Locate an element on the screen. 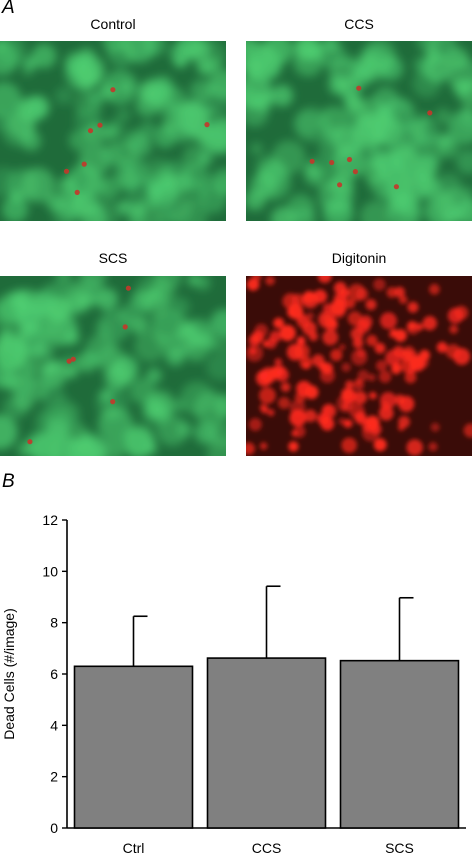  y-tick-label: 10 is located at coordinates (50, 571).